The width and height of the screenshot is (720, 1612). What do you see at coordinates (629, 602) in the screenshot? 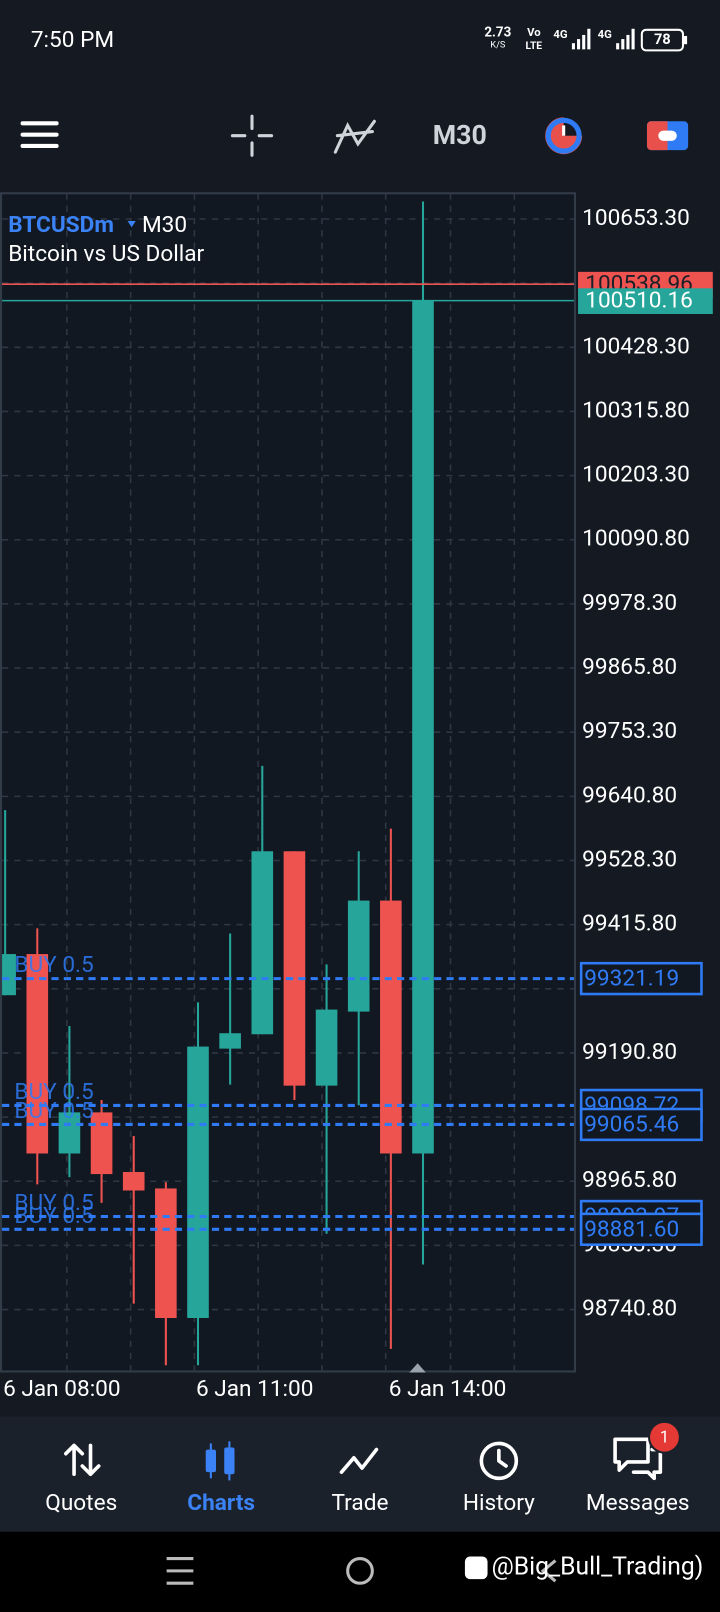
I see `y-tick-label: 99978.30` at bounding box center [629, 602].